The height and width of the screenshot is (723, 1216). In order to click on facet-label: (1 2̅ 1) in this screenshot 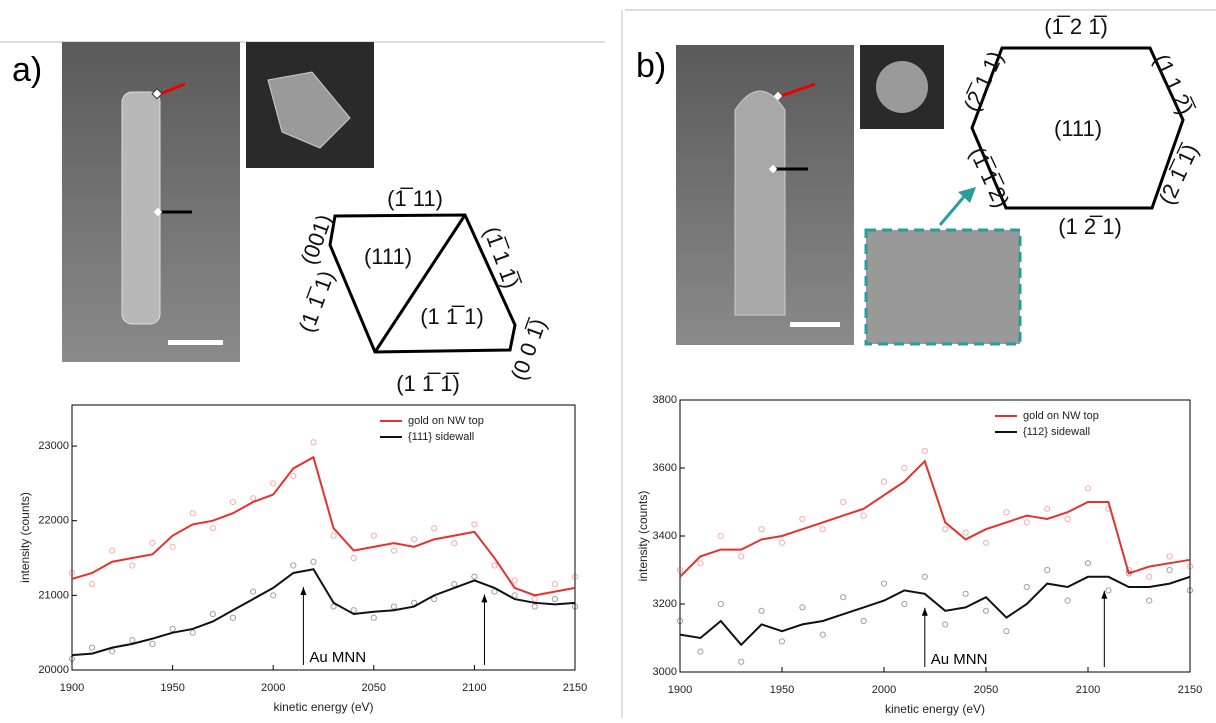, I will do `click(1090, 226)`.